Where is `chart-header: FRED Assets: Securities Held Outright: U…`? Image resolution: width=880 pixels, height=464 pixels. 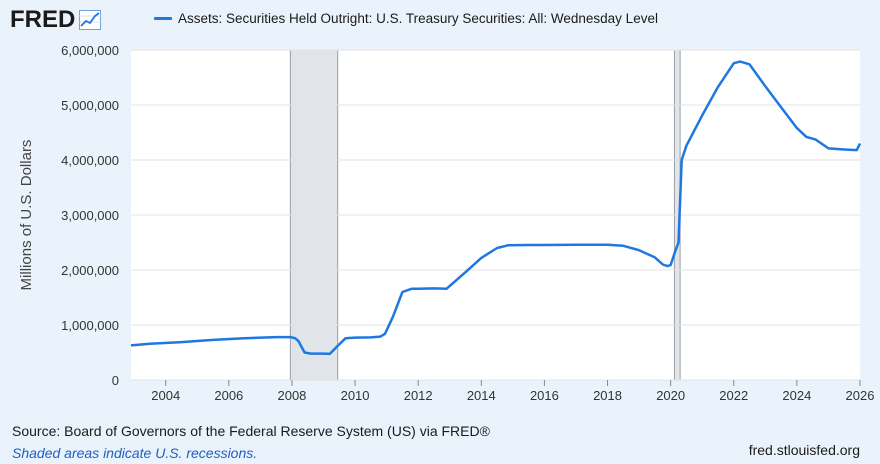
chart-header: FRED Assets: Securities Held Outright: U… is located at coordinates (440, 20).